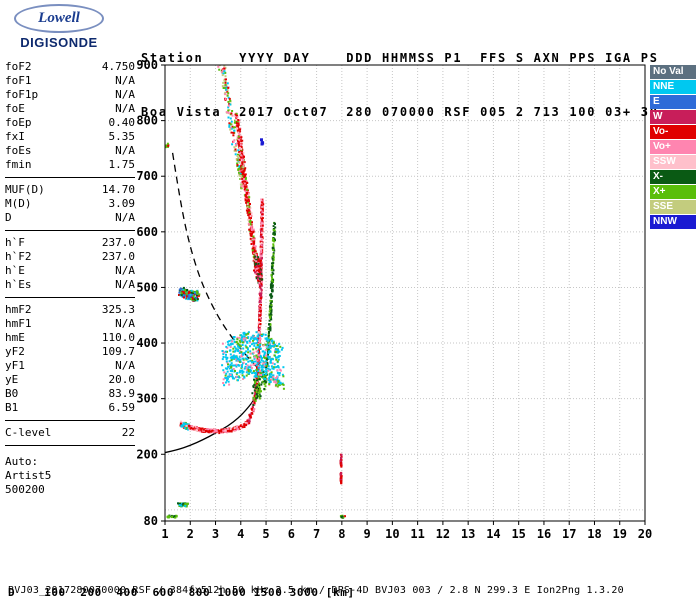 Image resolution: width=700 pixels, height=600 pixels. What do you see at coordinates (70, 204) in the screenshot?
I see `param-row-md: M(D) 3.09` at bounding box center [70, 204].